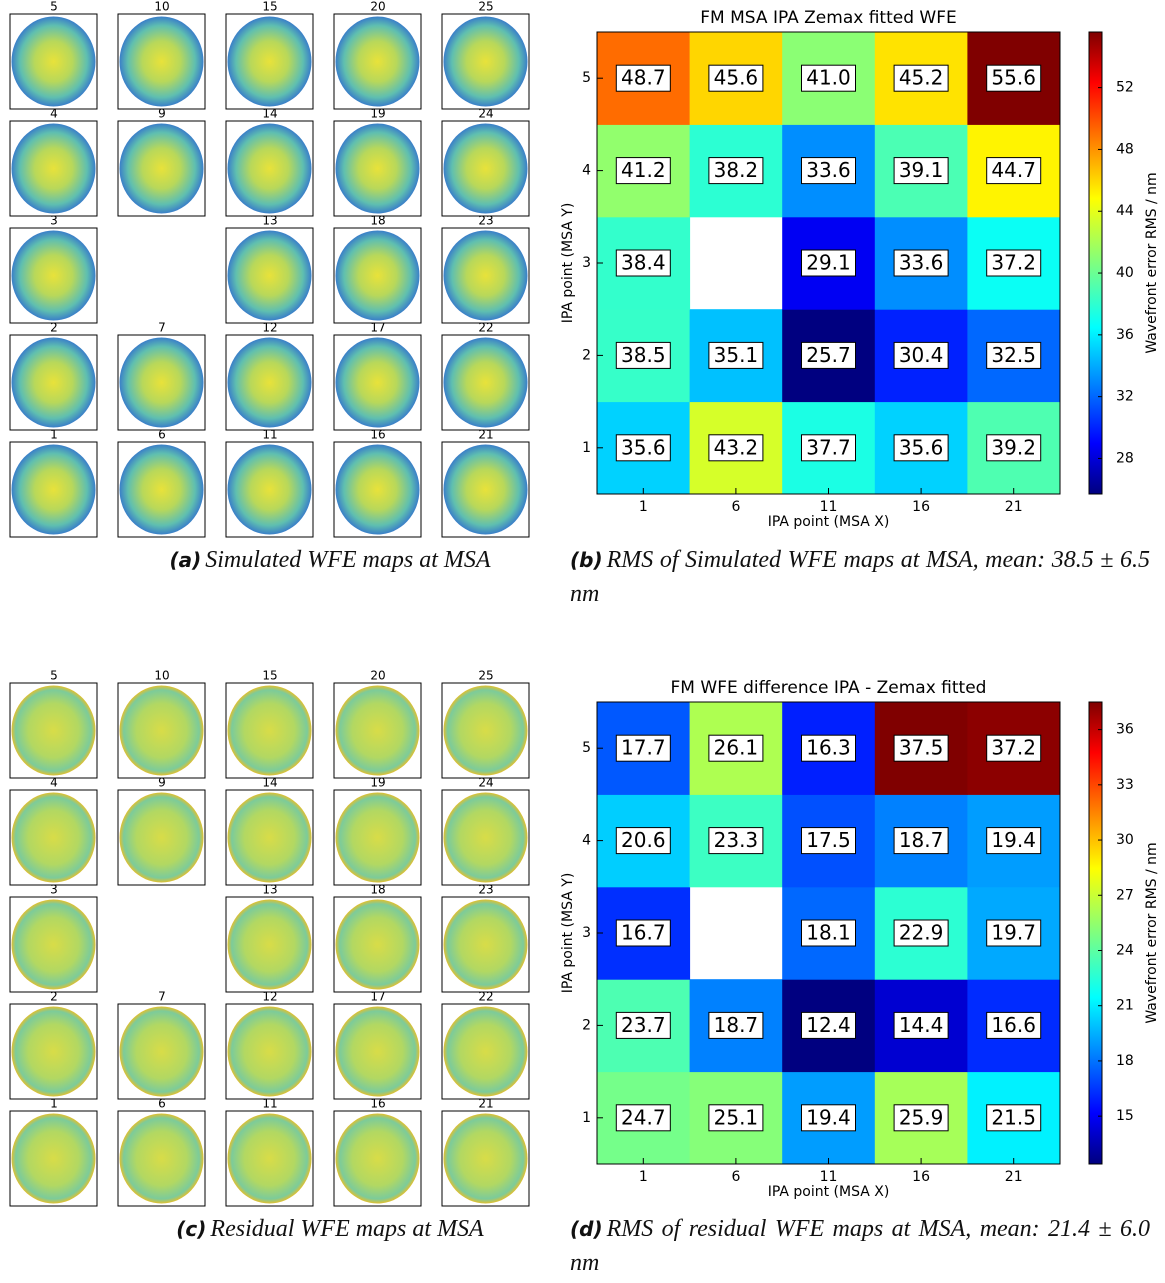  Describe the element at coordinates (586, 560) in the screenshot. I see `caption-label: (b)` at that location.